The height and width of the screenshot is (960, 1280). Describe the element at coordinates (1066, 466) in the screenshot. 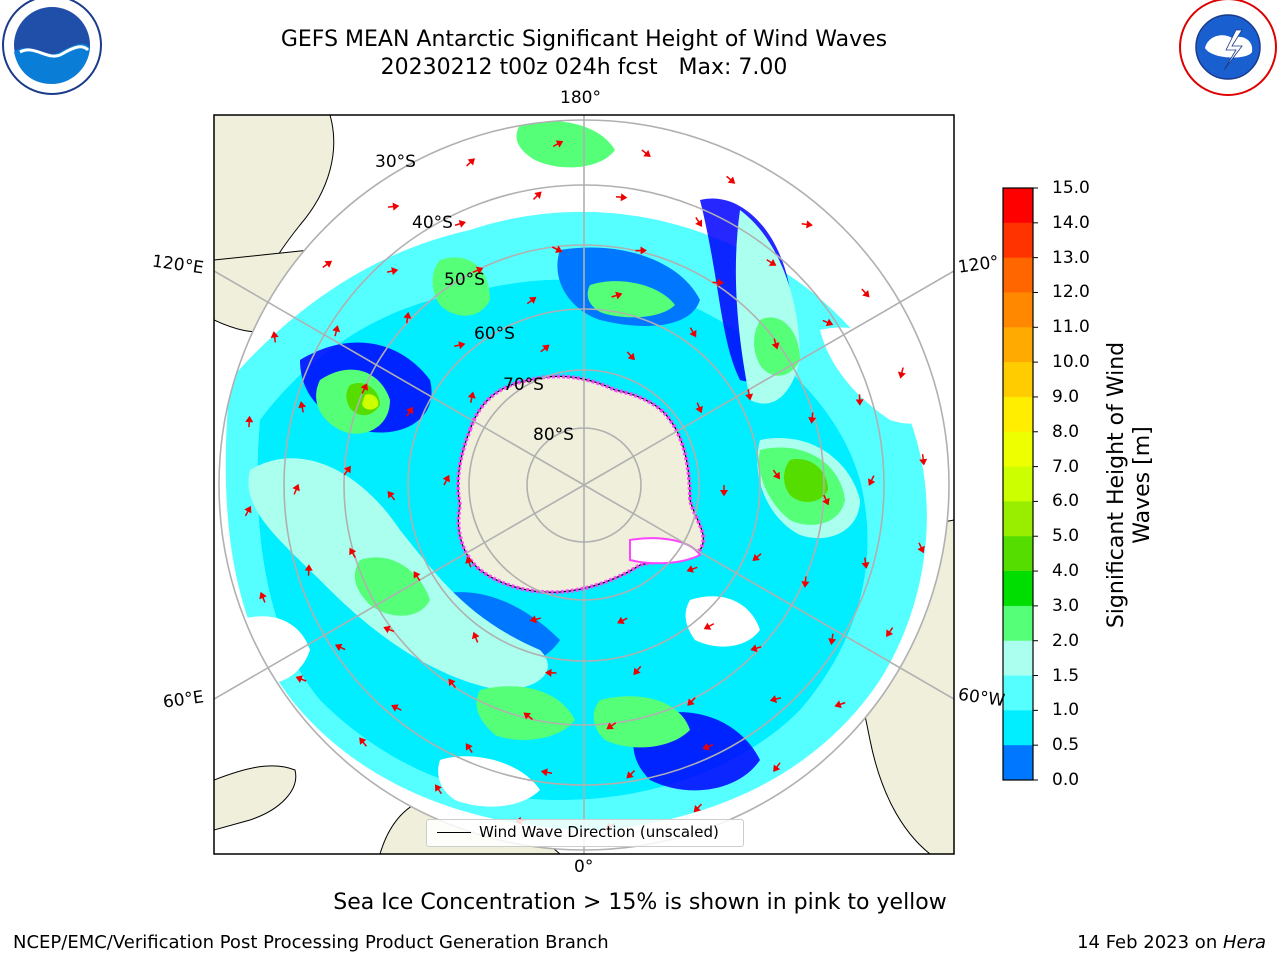

I see `colorbar-tick-label: 7.0` at that location.